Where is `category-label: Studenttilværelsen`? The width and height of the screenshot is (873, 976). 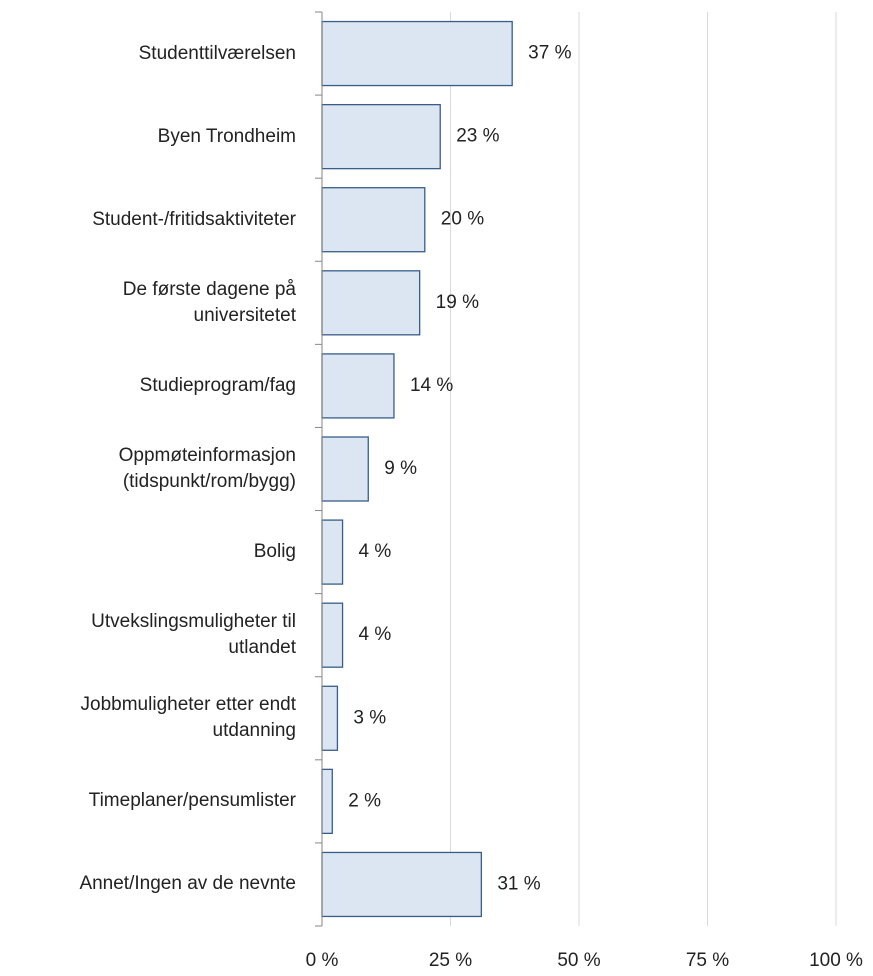 category-label: Studenttilværelsen is located at coordinates (217, 53).